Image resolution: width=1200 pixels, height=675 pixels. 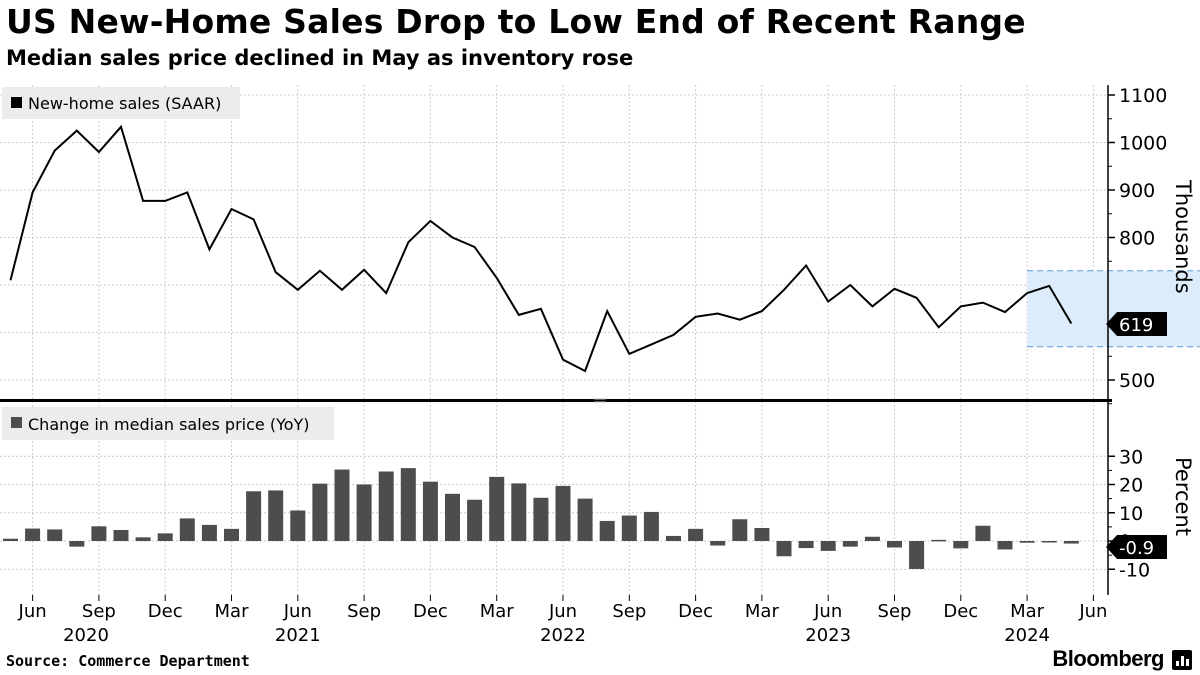 What do you see at coordinates (16, 102) in the screenshot?
I see `legend-top-swatch` at bounding box center [16, 102].